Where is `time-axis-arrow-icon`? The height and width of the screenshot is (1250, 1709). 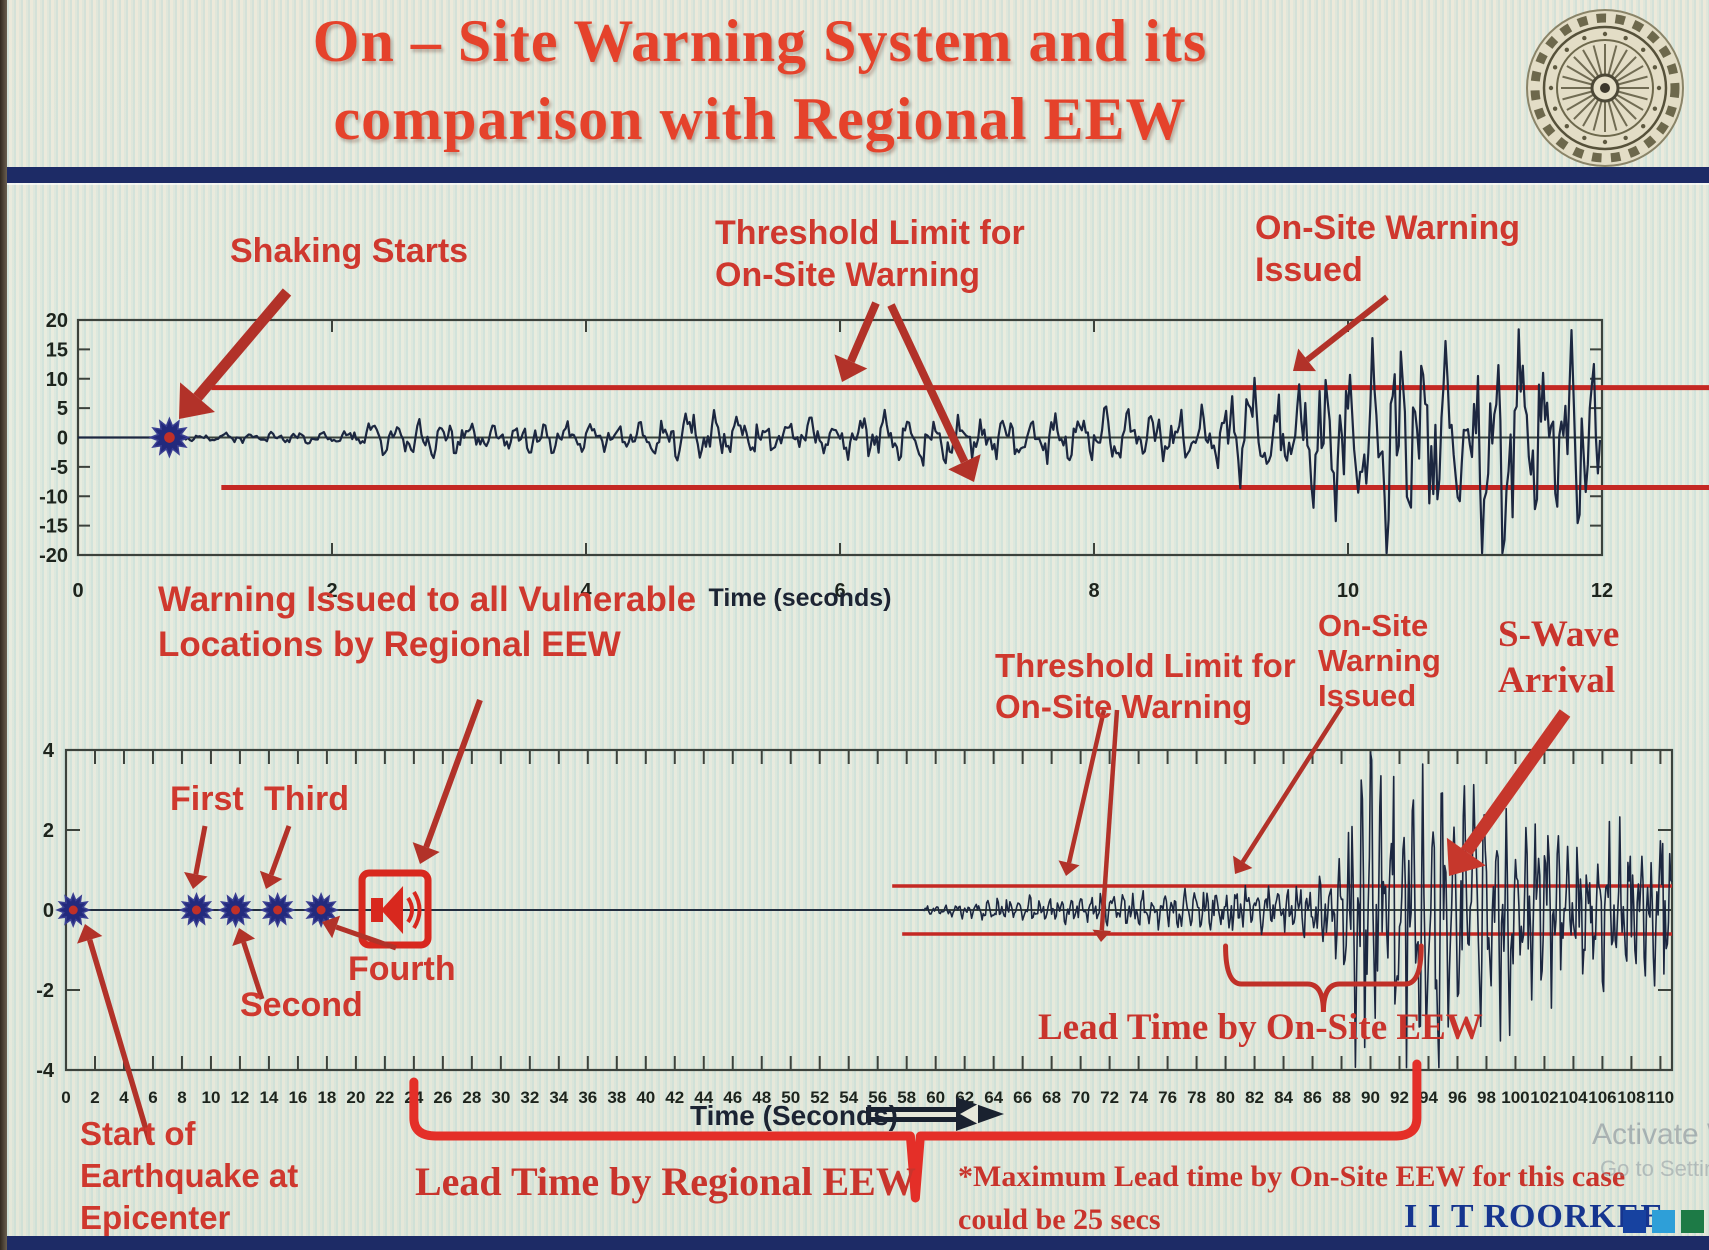
time-axis-arrow-icon is located at coordinates (935, 1114).